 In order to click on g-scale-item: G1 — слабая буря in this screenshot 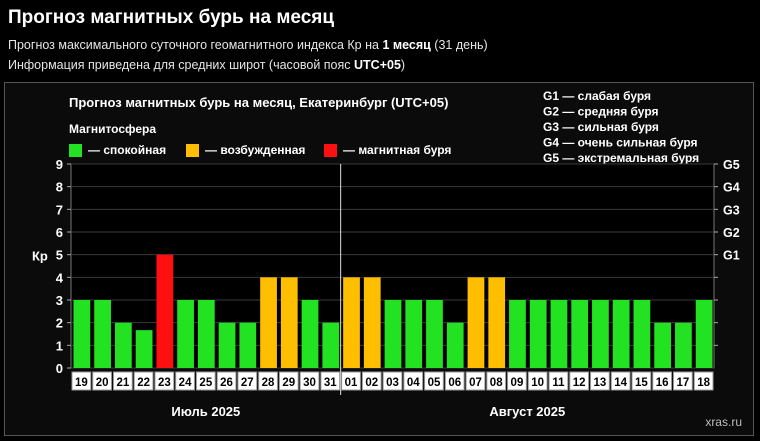, I will do `click(597, 96)`.